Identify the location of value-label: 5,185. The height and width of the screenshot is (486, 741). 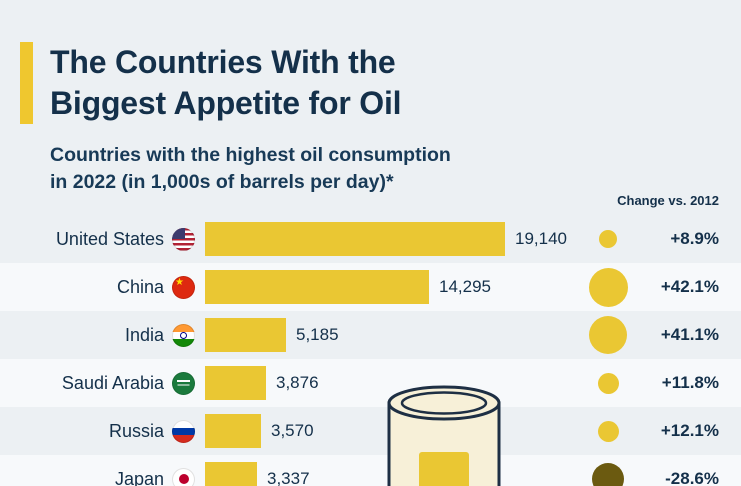
(317, 334).